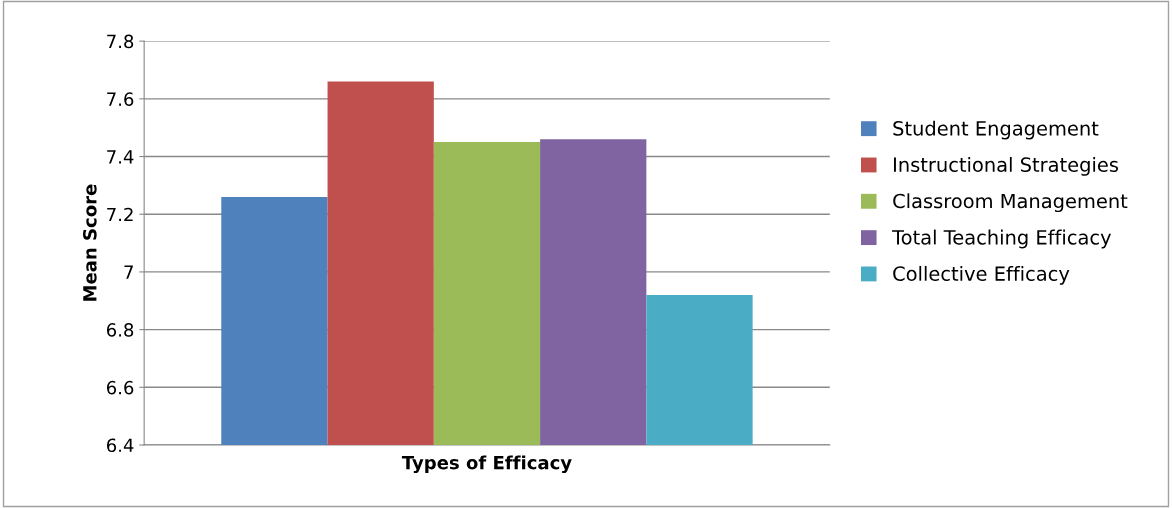 The image size is (1172, 508). Describe the element at coordinates (120, 387) in the screenshot. I see `y-tick-label: 6.6` at that location.